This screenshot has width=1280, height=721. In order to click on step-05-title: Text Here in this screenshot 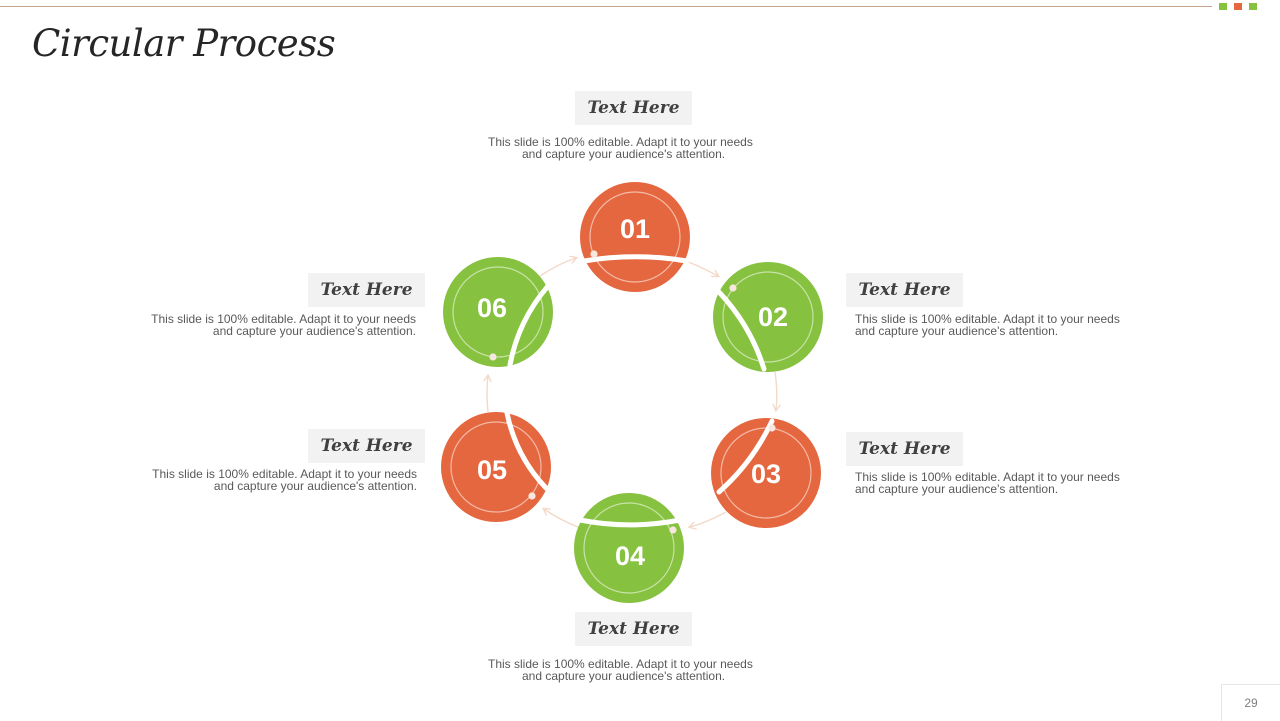, I will do `click(366, 446)`.